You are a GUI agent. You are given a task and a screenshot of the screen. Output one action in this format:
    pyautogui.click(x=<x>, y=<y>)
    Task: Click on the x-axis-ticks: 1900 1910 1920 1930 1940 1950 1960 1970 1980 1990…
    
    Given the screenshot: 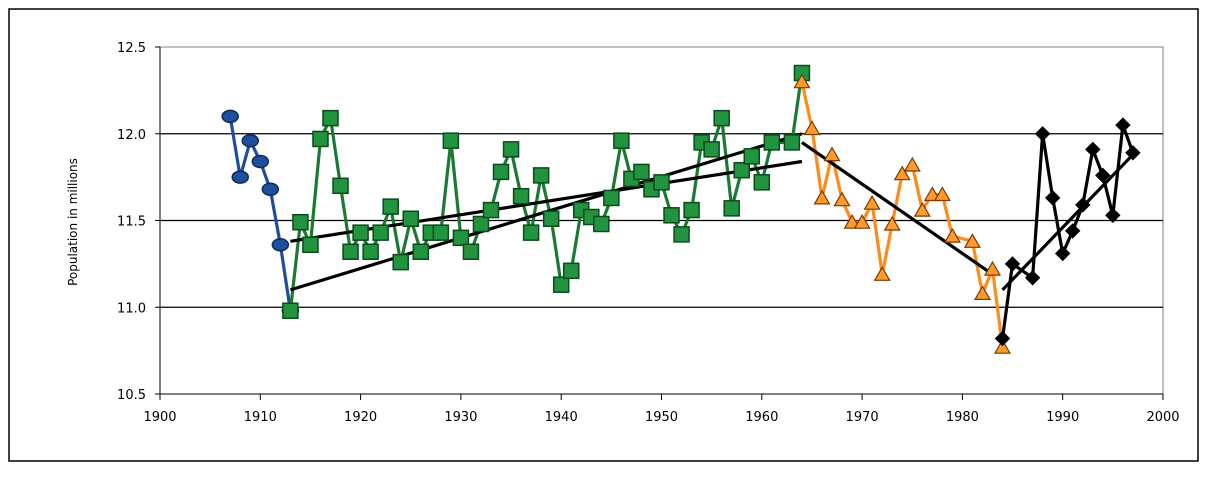 What is the action you would take?
    pyautogui.click(x=661, y=409)
    